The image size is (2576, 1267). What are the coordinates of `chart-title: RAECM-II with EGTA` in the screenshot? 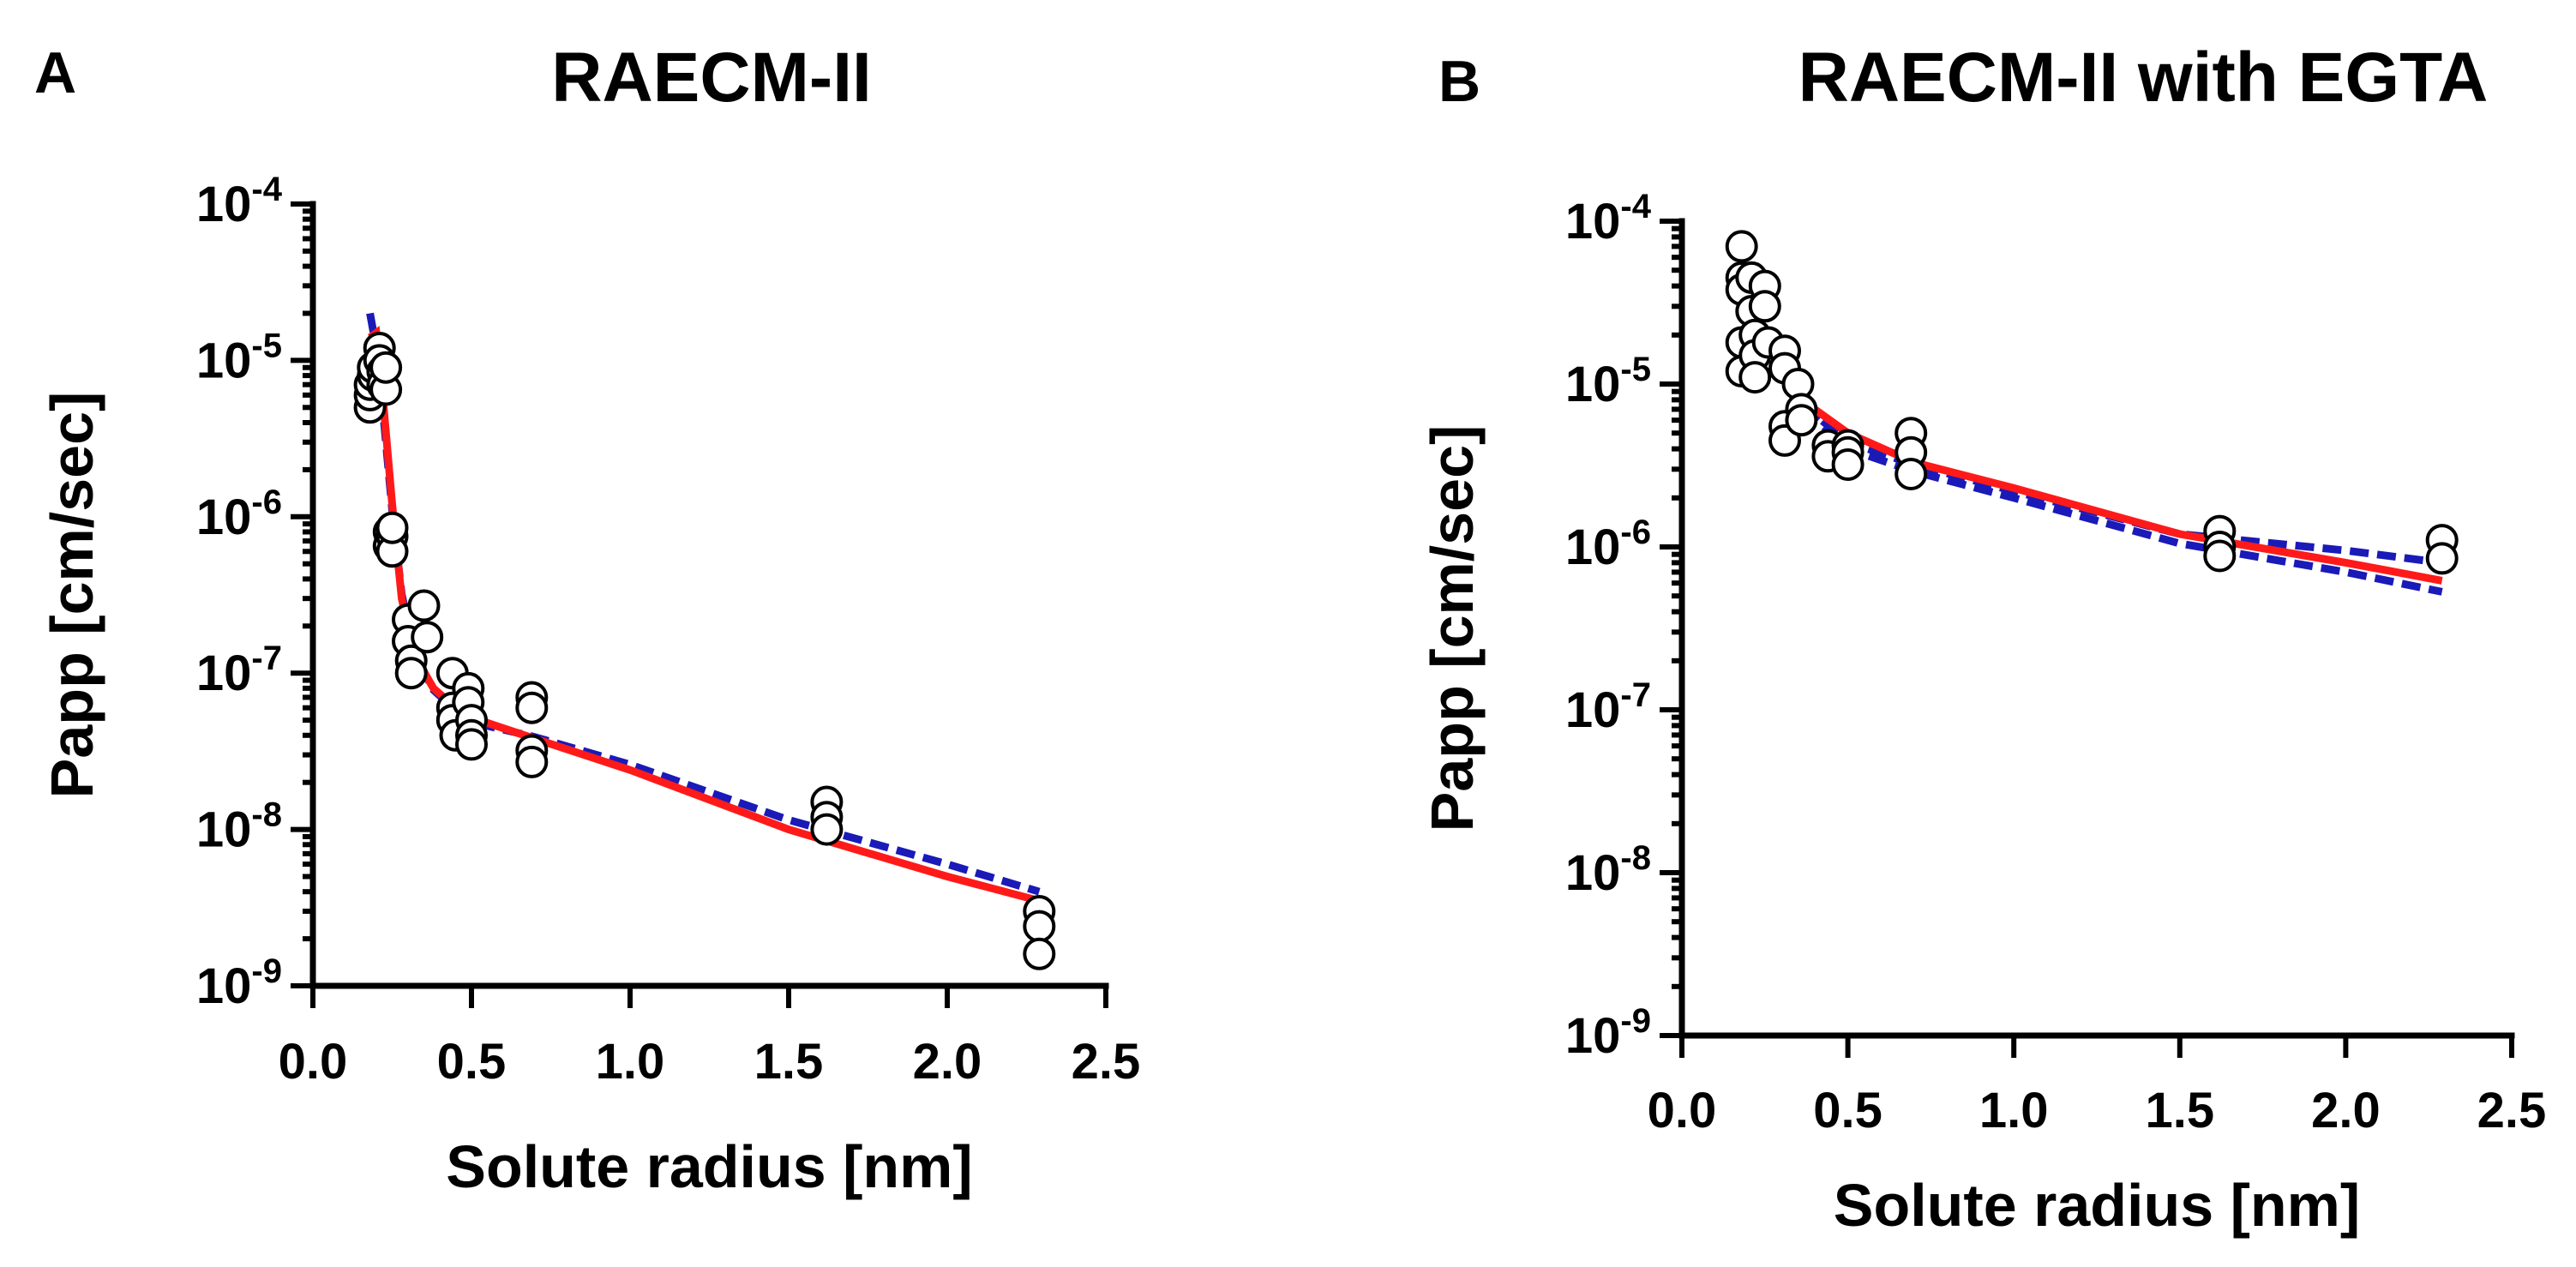 It's located at (2143, 78).